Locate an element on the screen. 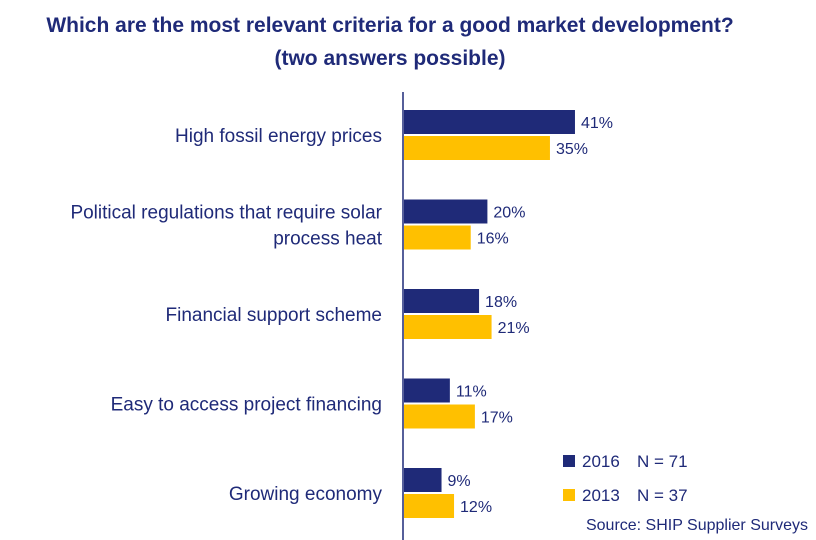  source-note: Source: SHIP Supplier Surveys is located at coordinates (697, 525).